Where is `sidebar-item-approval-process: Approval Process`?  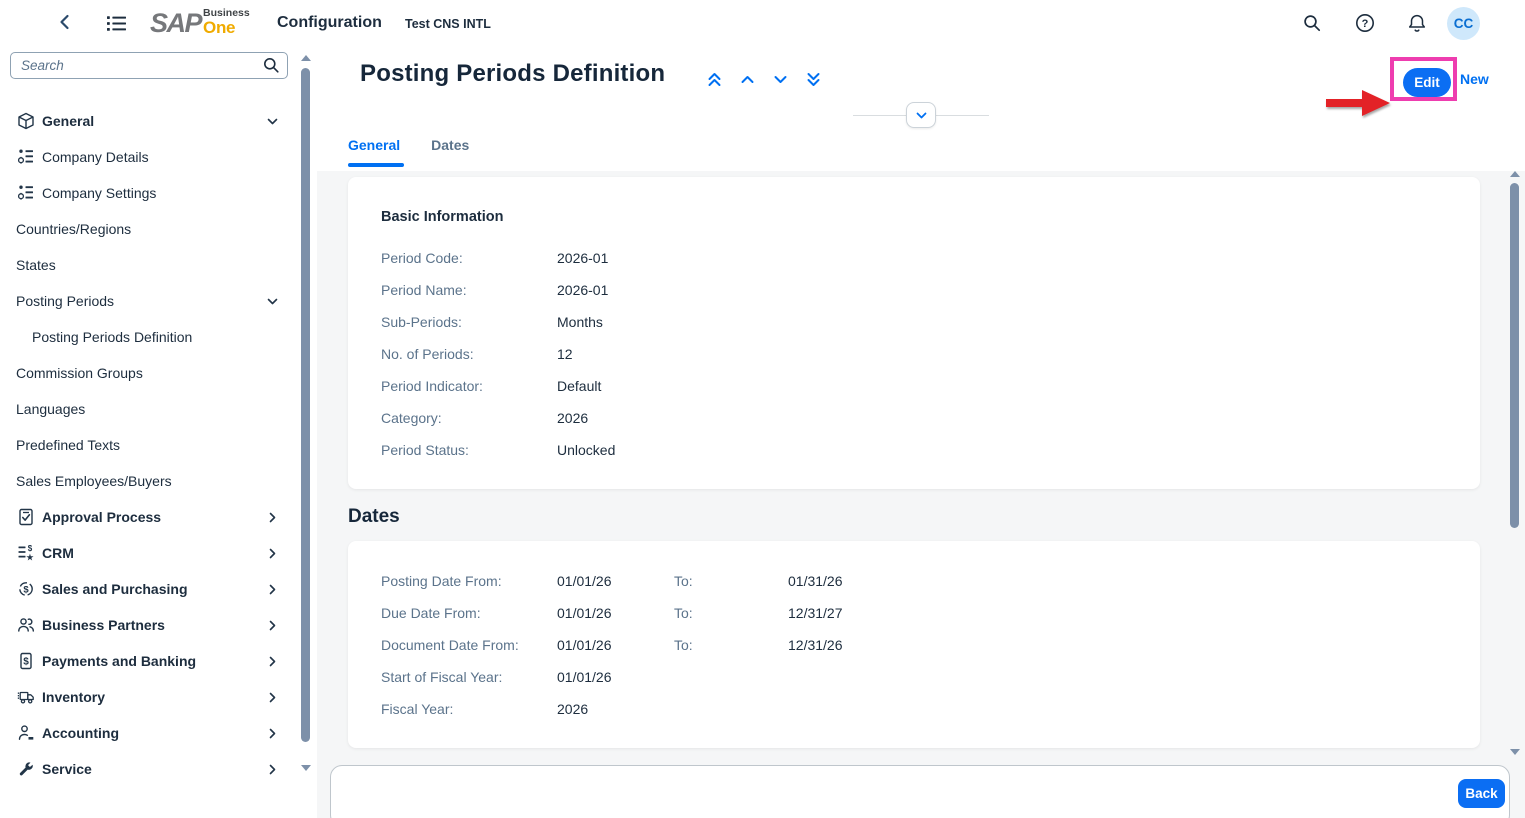 sidebar-item-approval-process: Approval Process is located at coordinates (148, 517).